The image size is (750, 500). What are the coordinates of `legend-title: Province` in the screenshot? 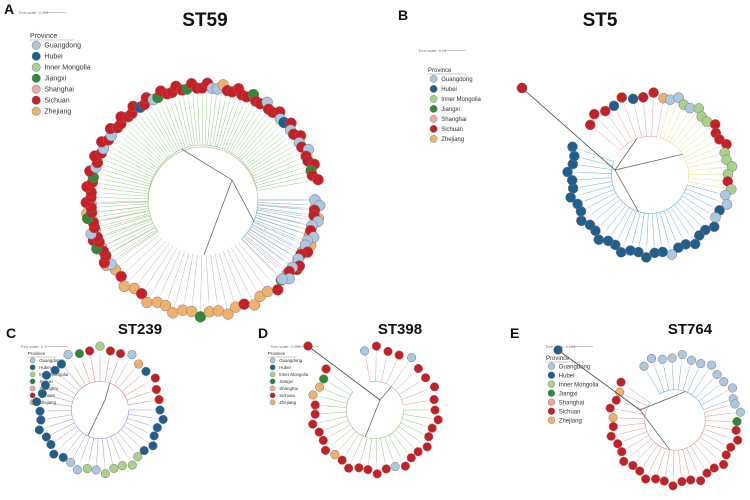 It's located at (43, 36).